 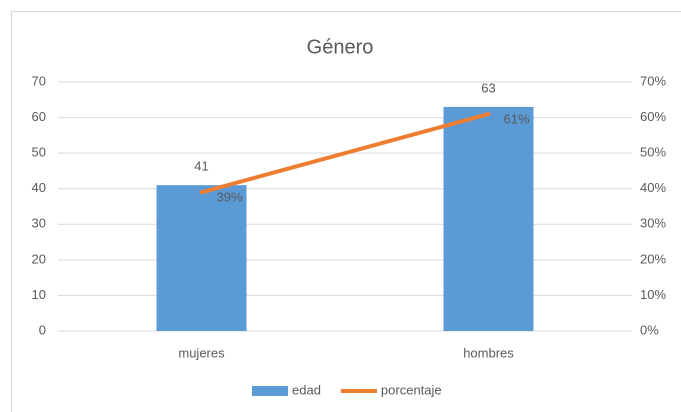 I want to click on y2-tick-label: 0%, so click(x=649, y=329).